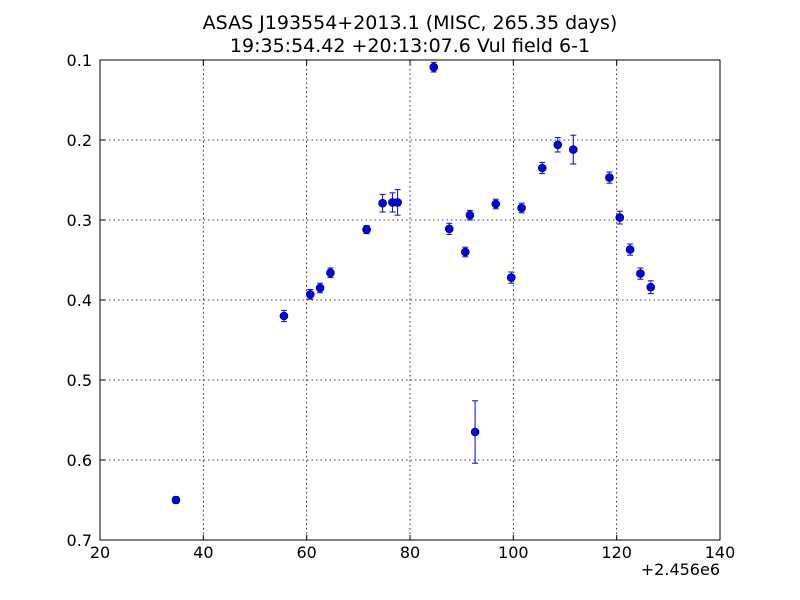  I want to click on x-tick-label: 100, so click(513, 552).